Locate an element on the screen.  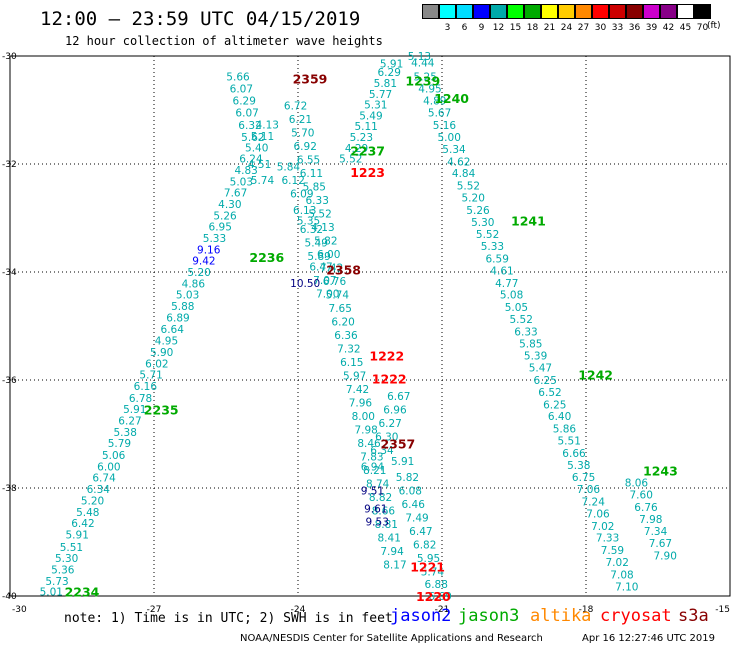
swh-value: 6.89 is located at coordinates (177, 318).